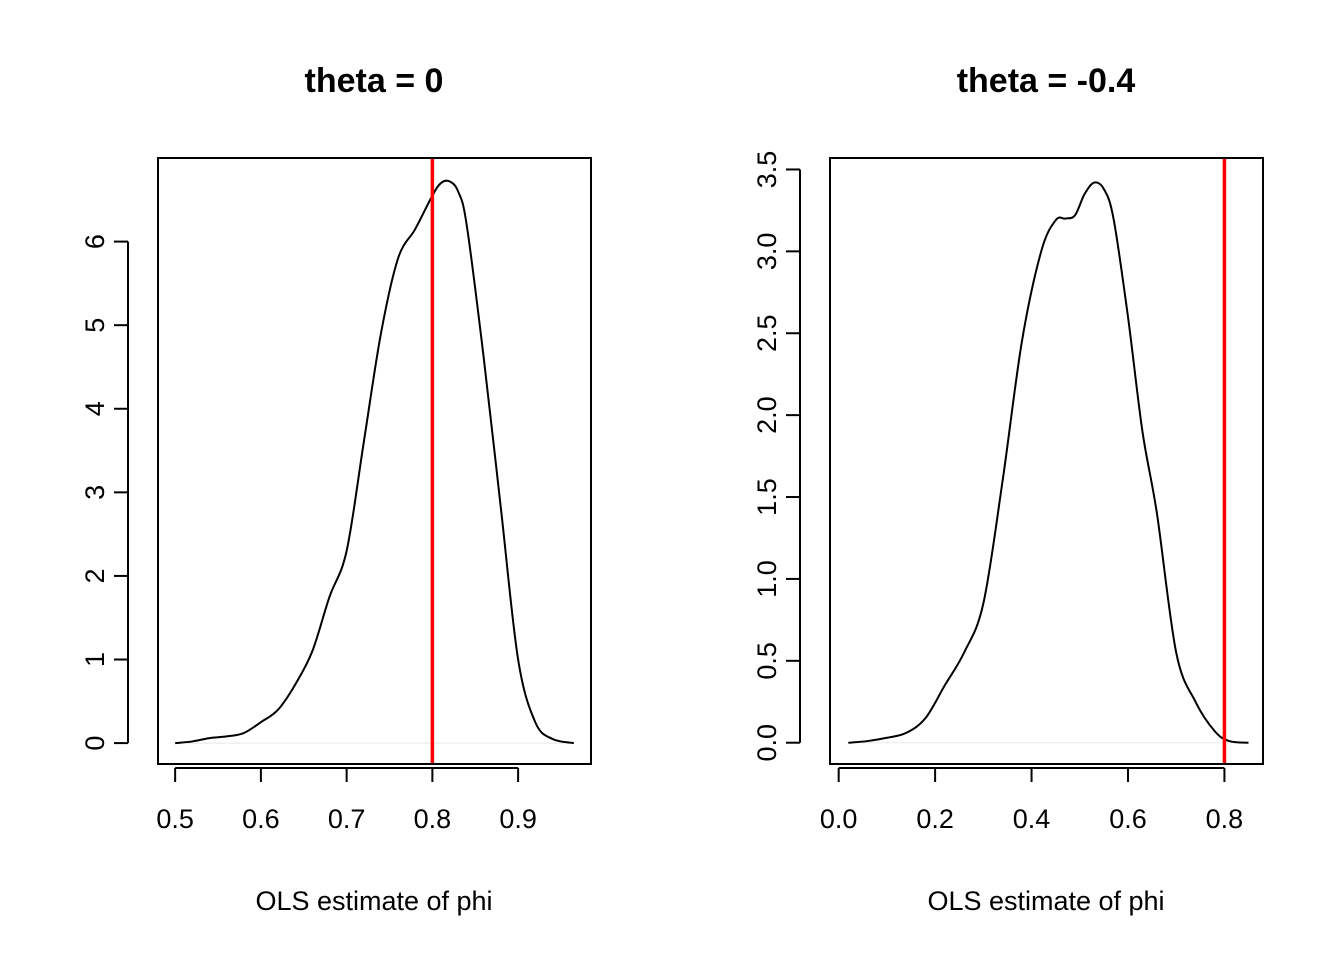 The width and height of the screenshot is (1344, 960). What do you see at coordinates (346, 800) in the screenshot?
I see `x-axis: 0.5 0.6 0.7 0.8 0.9` at bounding box center [346, 800].